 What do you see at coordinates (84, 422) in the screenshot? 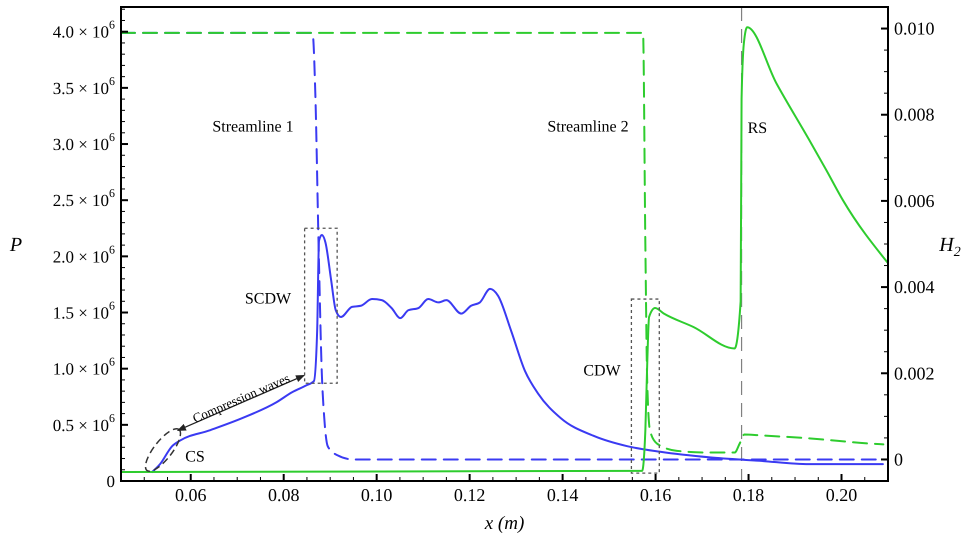
I see `y-tick-label: 0.5 × 10$^{6}$` at bounding box center [84, 422].